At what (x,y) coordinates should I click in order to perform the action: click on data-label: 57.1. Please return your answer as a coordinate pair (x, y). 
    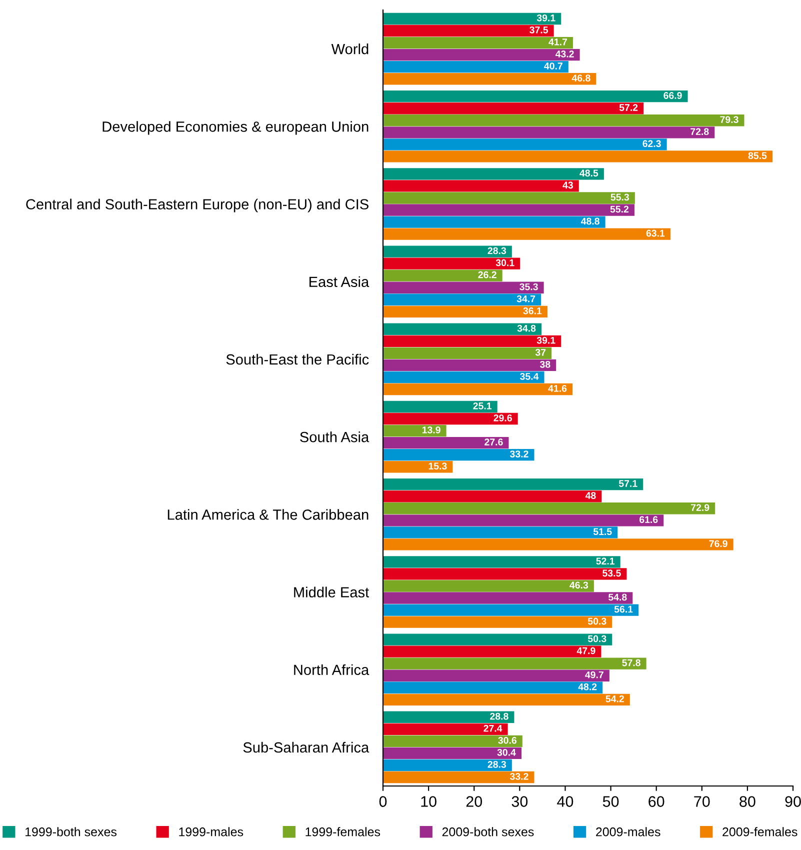
    Looking at the image, I should click on (628, 483).